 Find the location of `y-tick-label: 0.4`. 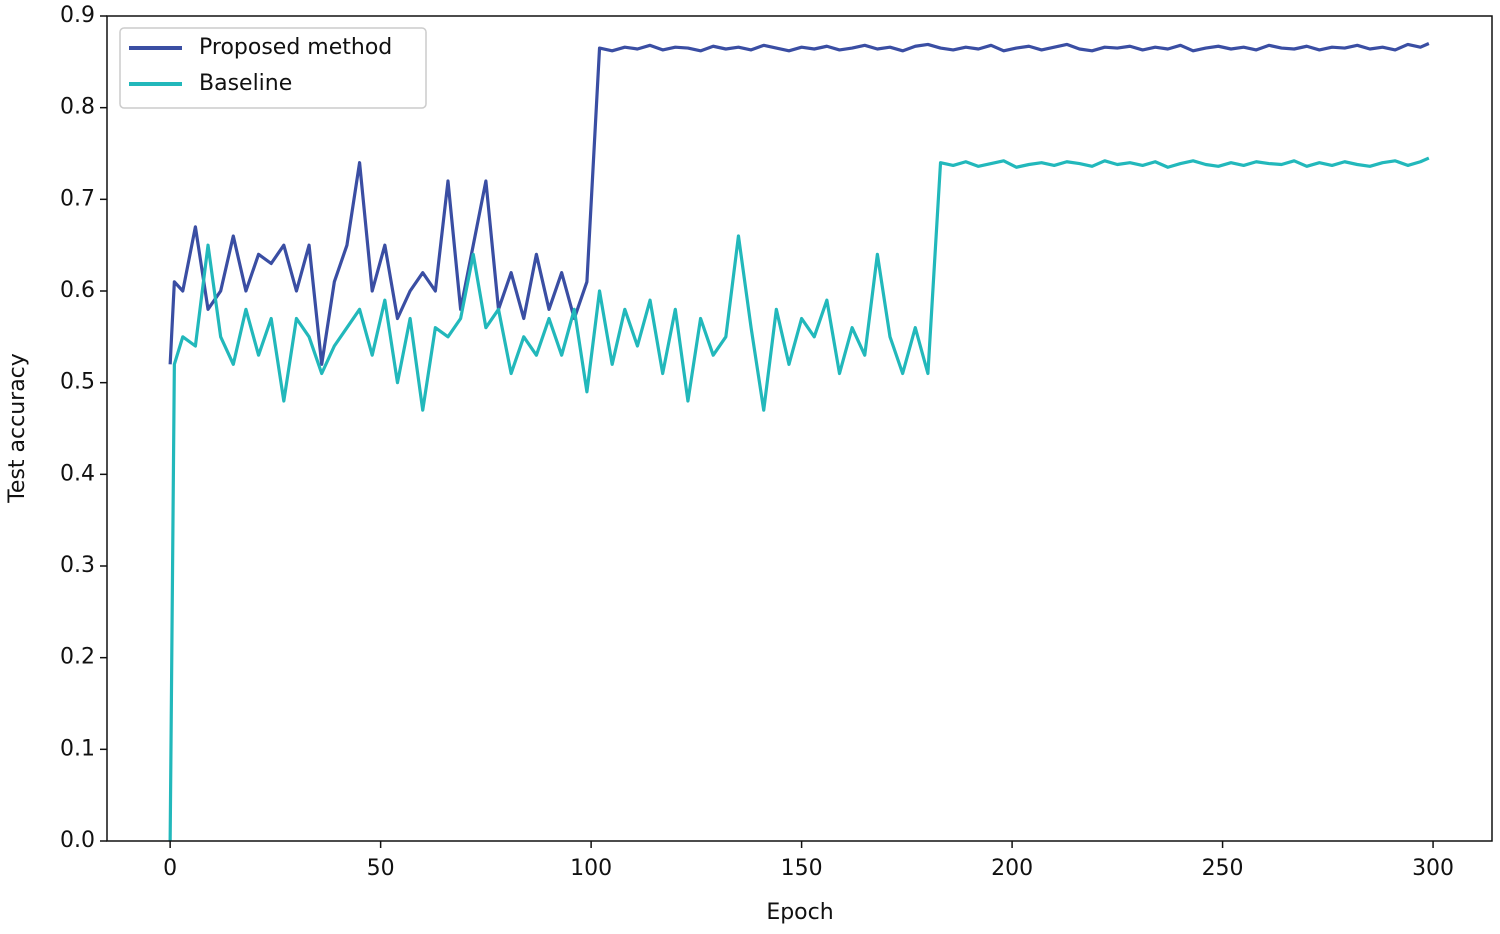

y-tick-label: 0.4 is located at coordinates (77, 473).